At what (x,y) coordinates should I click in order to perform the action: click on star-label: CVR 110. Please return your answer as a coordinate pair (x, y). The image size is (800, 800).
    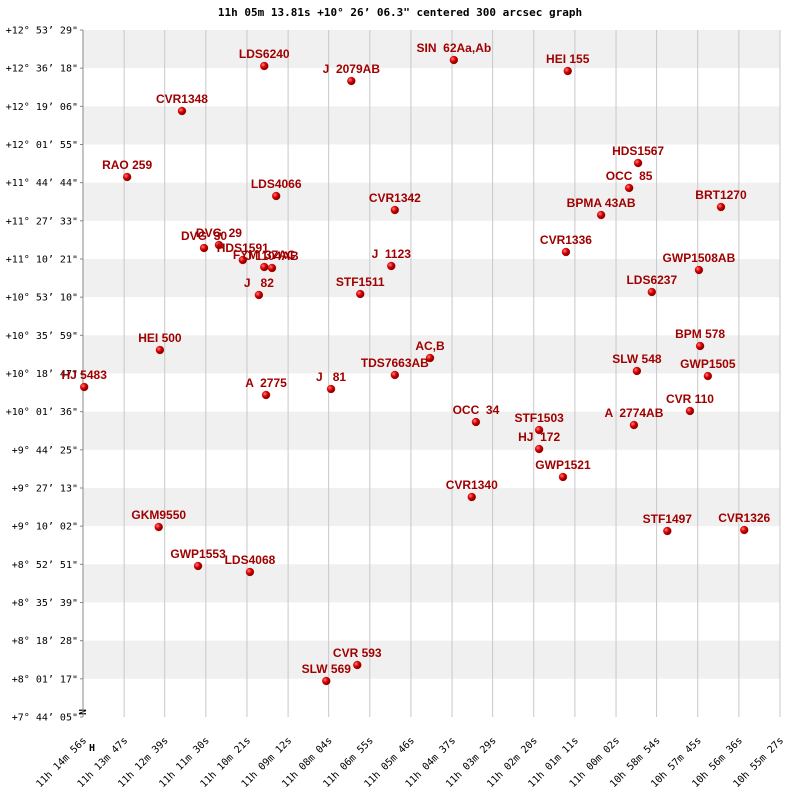
    Looking at the image, I should click on (690, 399).